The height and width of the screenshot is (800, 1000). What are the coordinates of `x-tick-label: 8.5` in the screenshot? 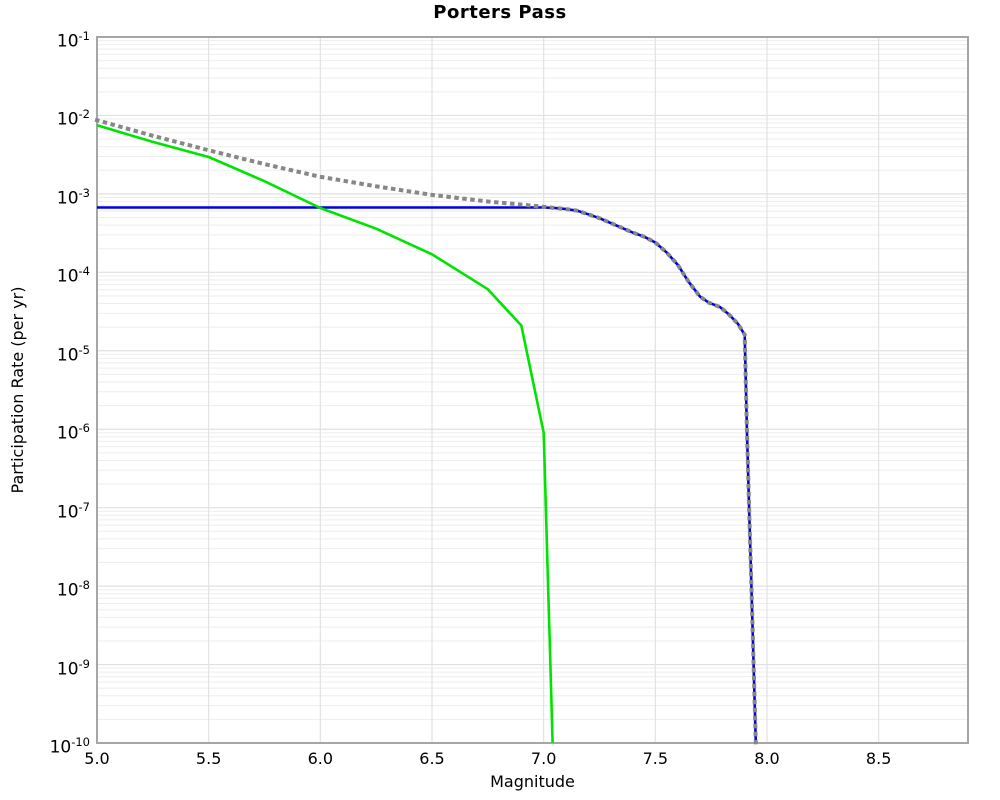 It's located at (878, 758).